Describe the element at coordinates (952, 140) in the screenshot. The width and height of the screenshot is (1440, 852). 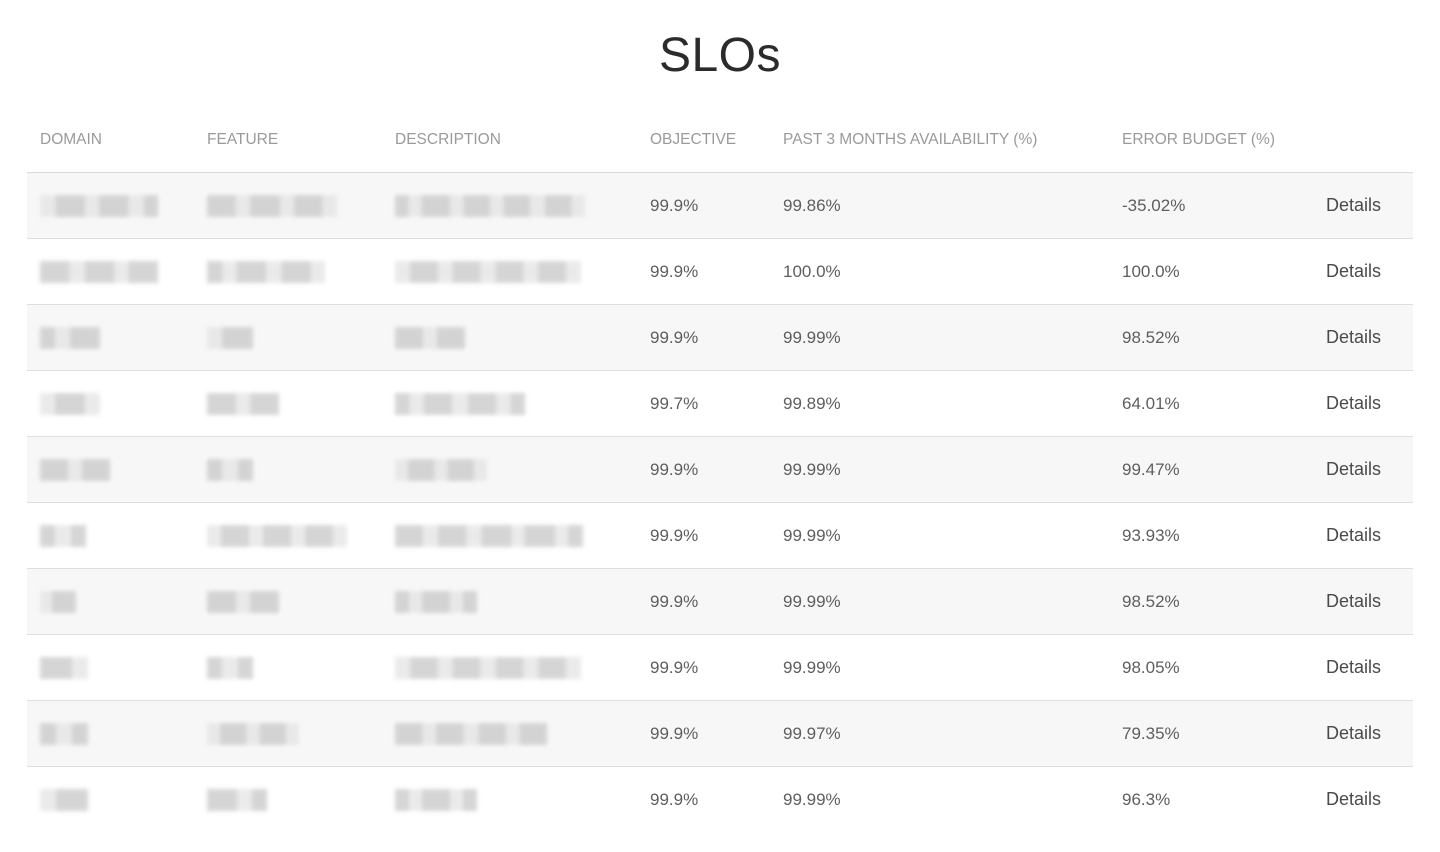
I see `header-availability: PAST 3 MONTHS AVAILABILITY (%)` at that location.